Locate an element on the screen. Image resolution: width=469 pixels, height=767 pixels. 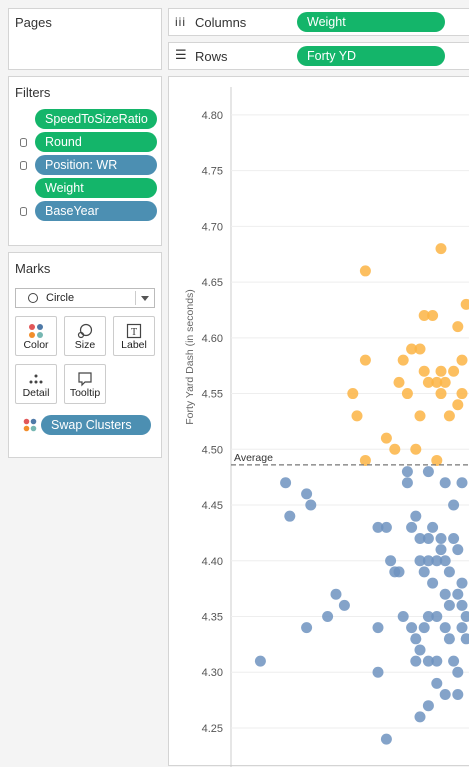
columns-label: Columns is located at coordinates (221, 22).